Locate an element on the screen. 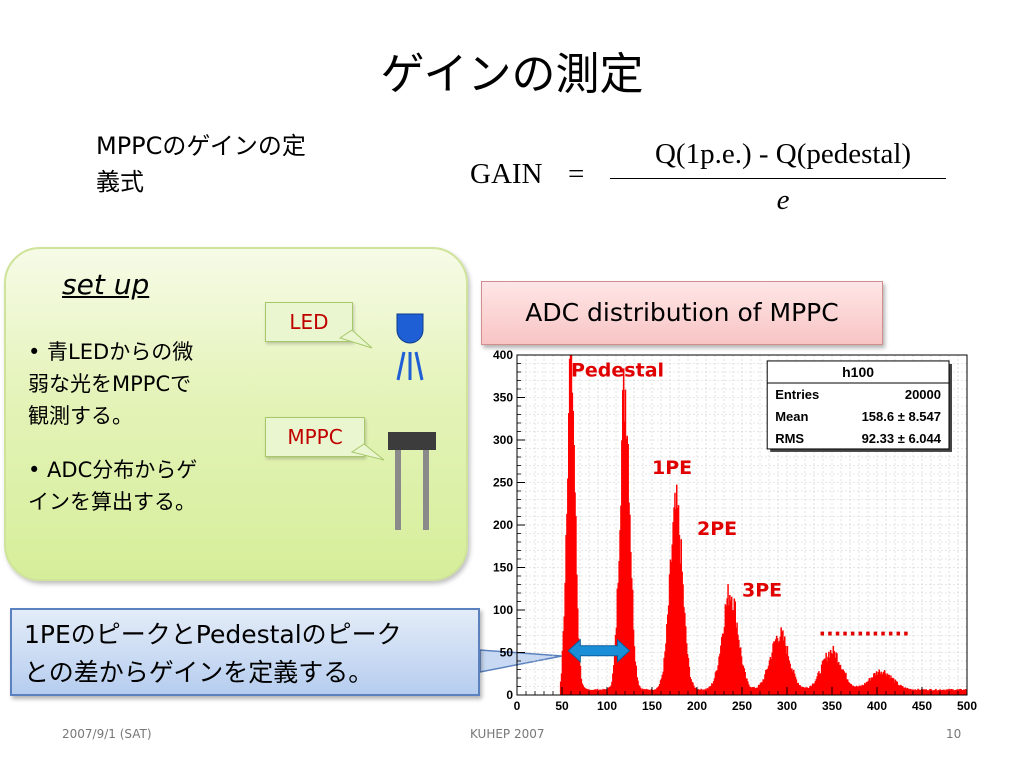 The width and height of the screenshot is (1024, 768). y-tick-label: 300 is located at coordinates (503, 440).